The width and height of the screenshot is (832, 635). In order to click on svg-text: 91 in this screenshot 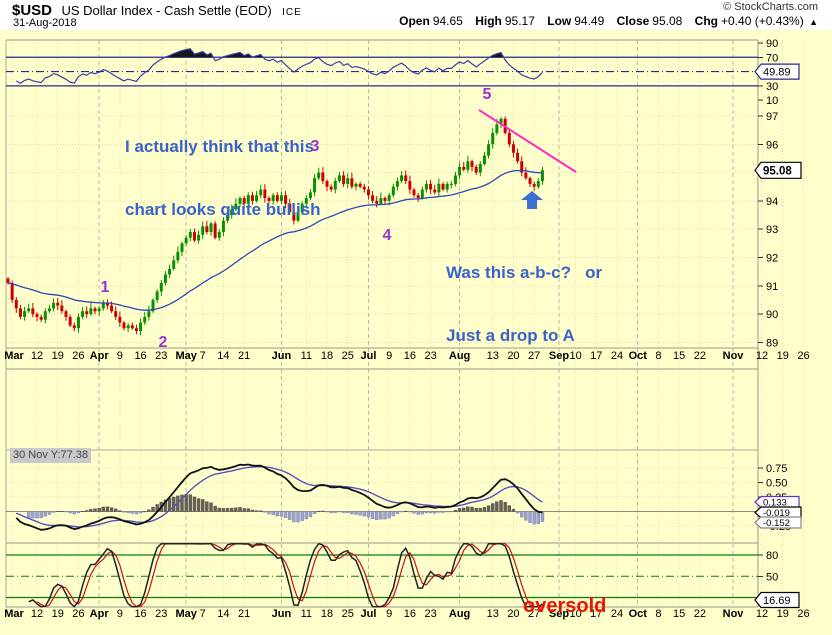, I will do `click(772, 287)`.